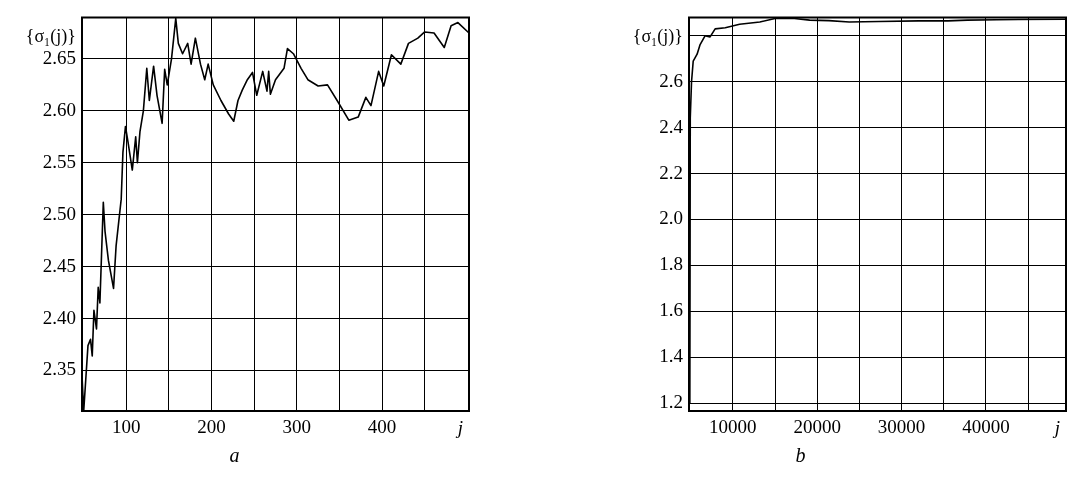  What do you see at coordinates (800, 455) in the screenshot?
I see `text: b` at bounding box center [800, 455].